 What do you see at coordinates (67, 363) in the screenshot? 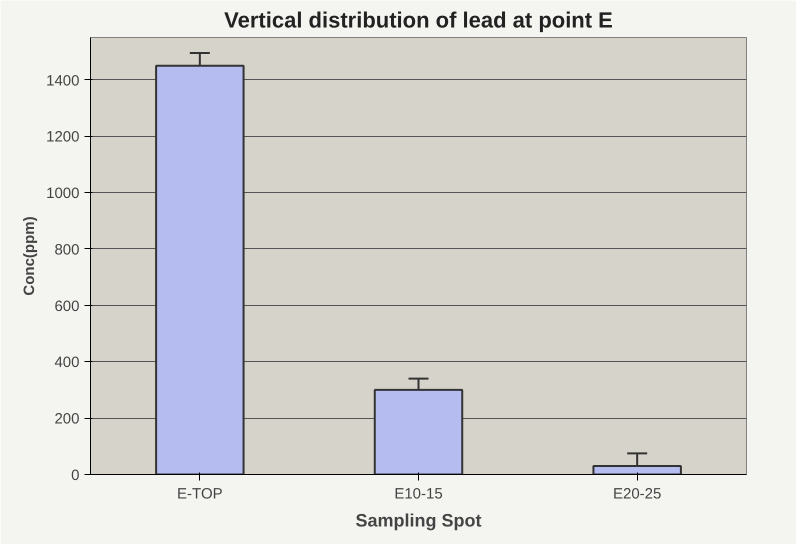
I see `y-tick-label: 400` at bounding box center [67, 363].